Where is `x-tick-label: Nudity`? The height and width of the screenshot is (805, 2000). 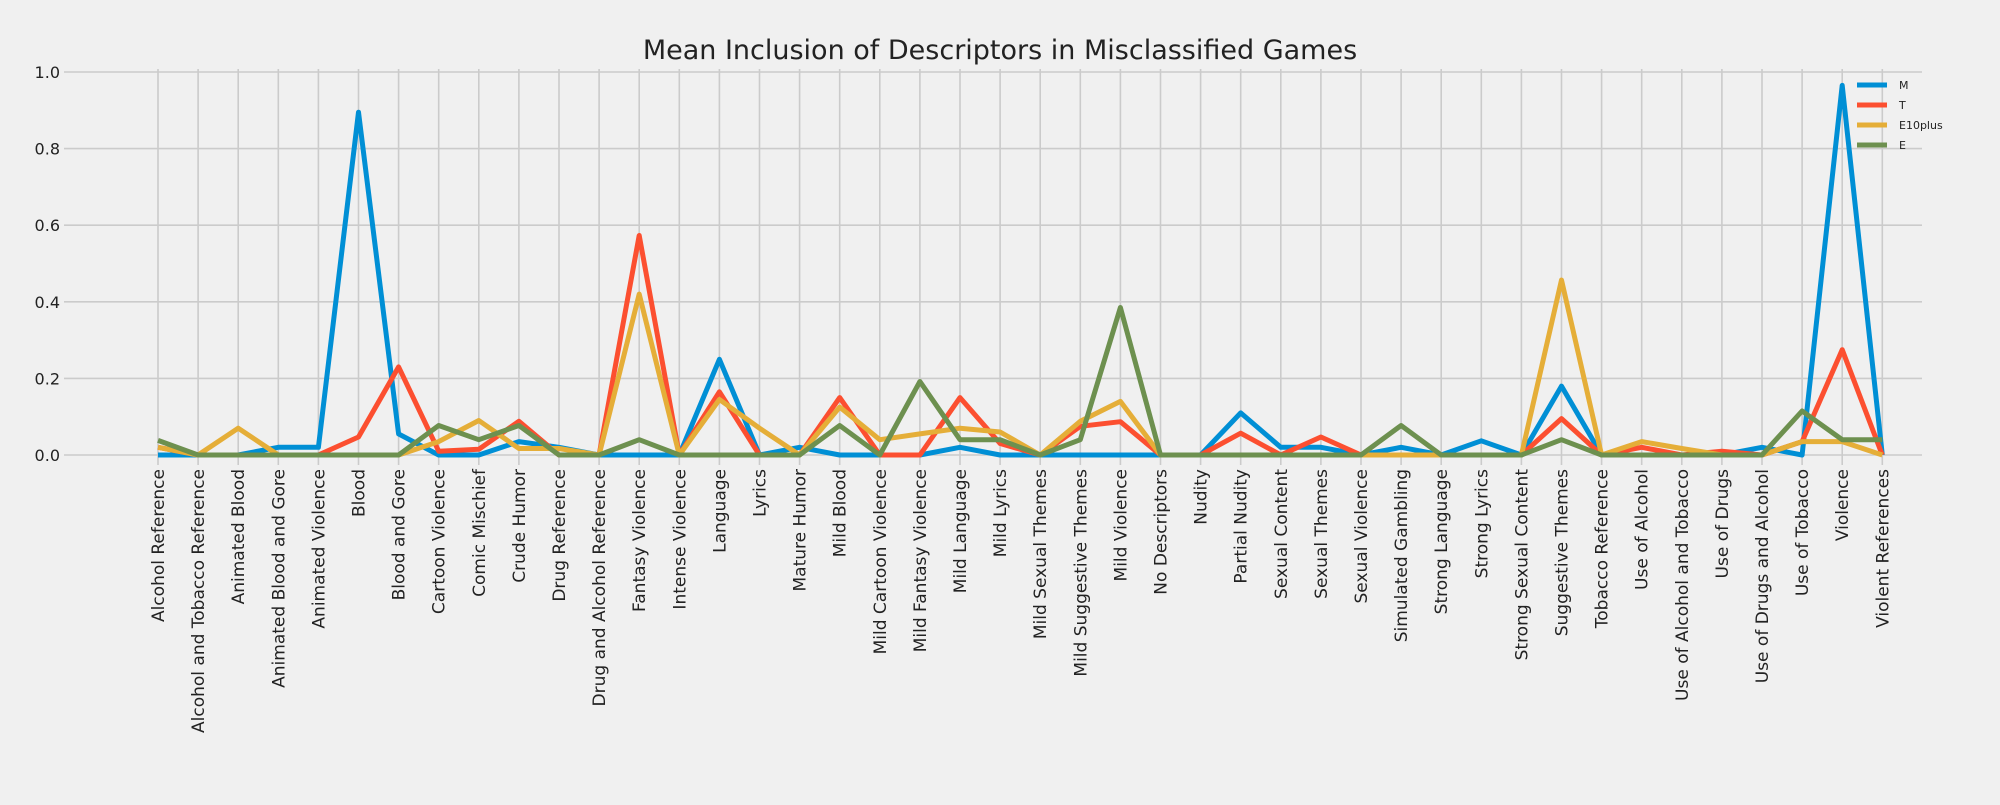 x-tick-label: Nudity is located at coordinates (1202, 497).